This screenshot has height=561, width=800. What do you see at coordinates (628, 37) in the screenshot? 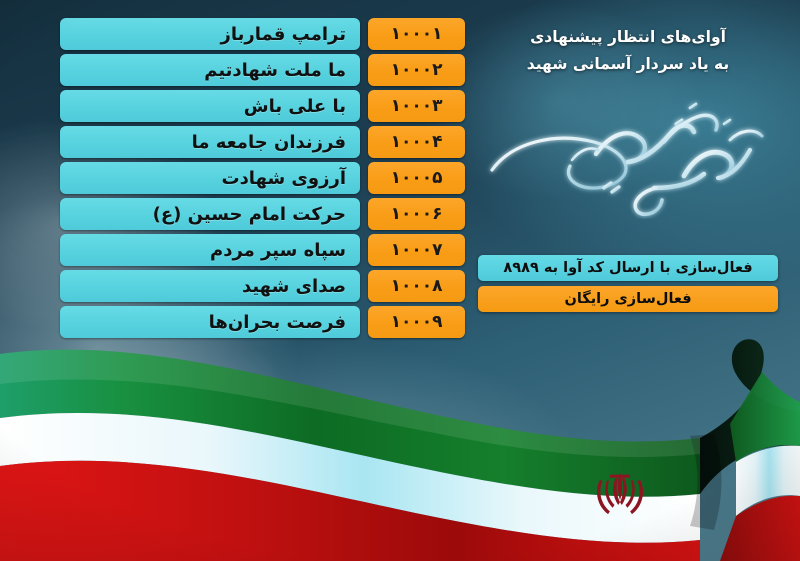
I see `headline-line-1: آوای‌های انتظار پیشنهادی` at bounding box center [628, 37].